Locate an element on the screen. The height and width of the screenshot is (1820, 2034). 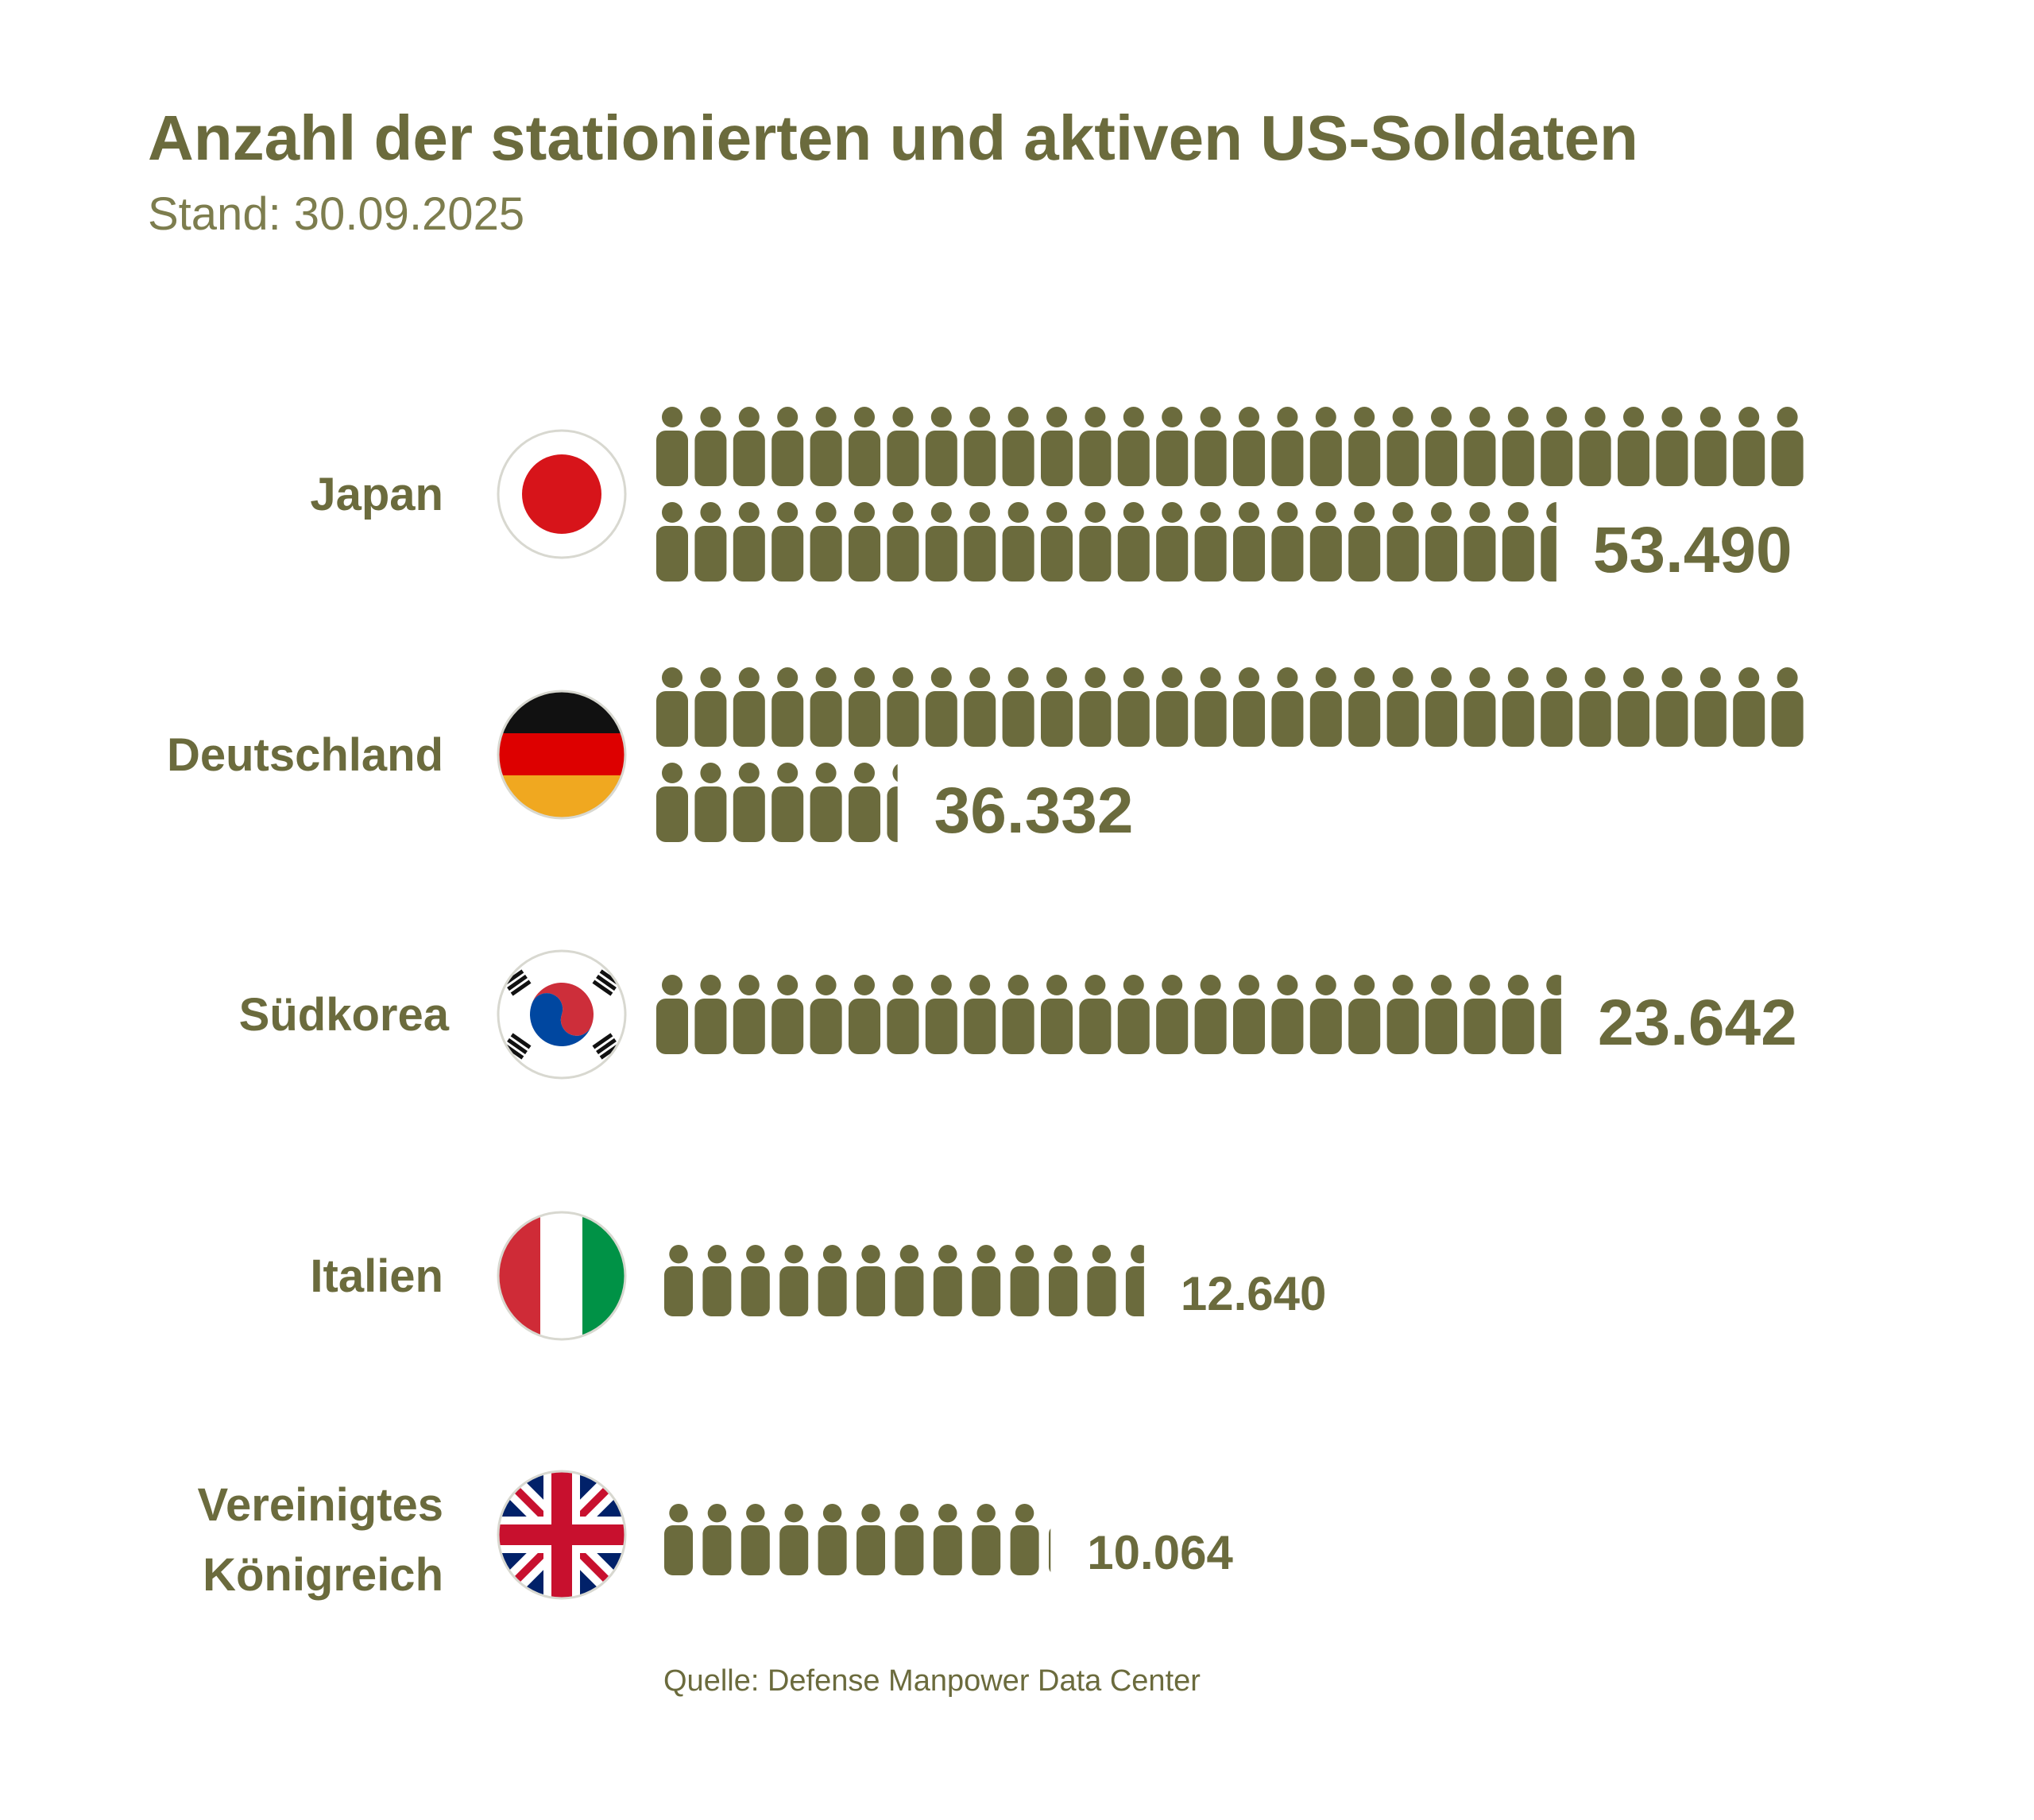
category-label: Südkorea is located at coordinates (344, 1015).